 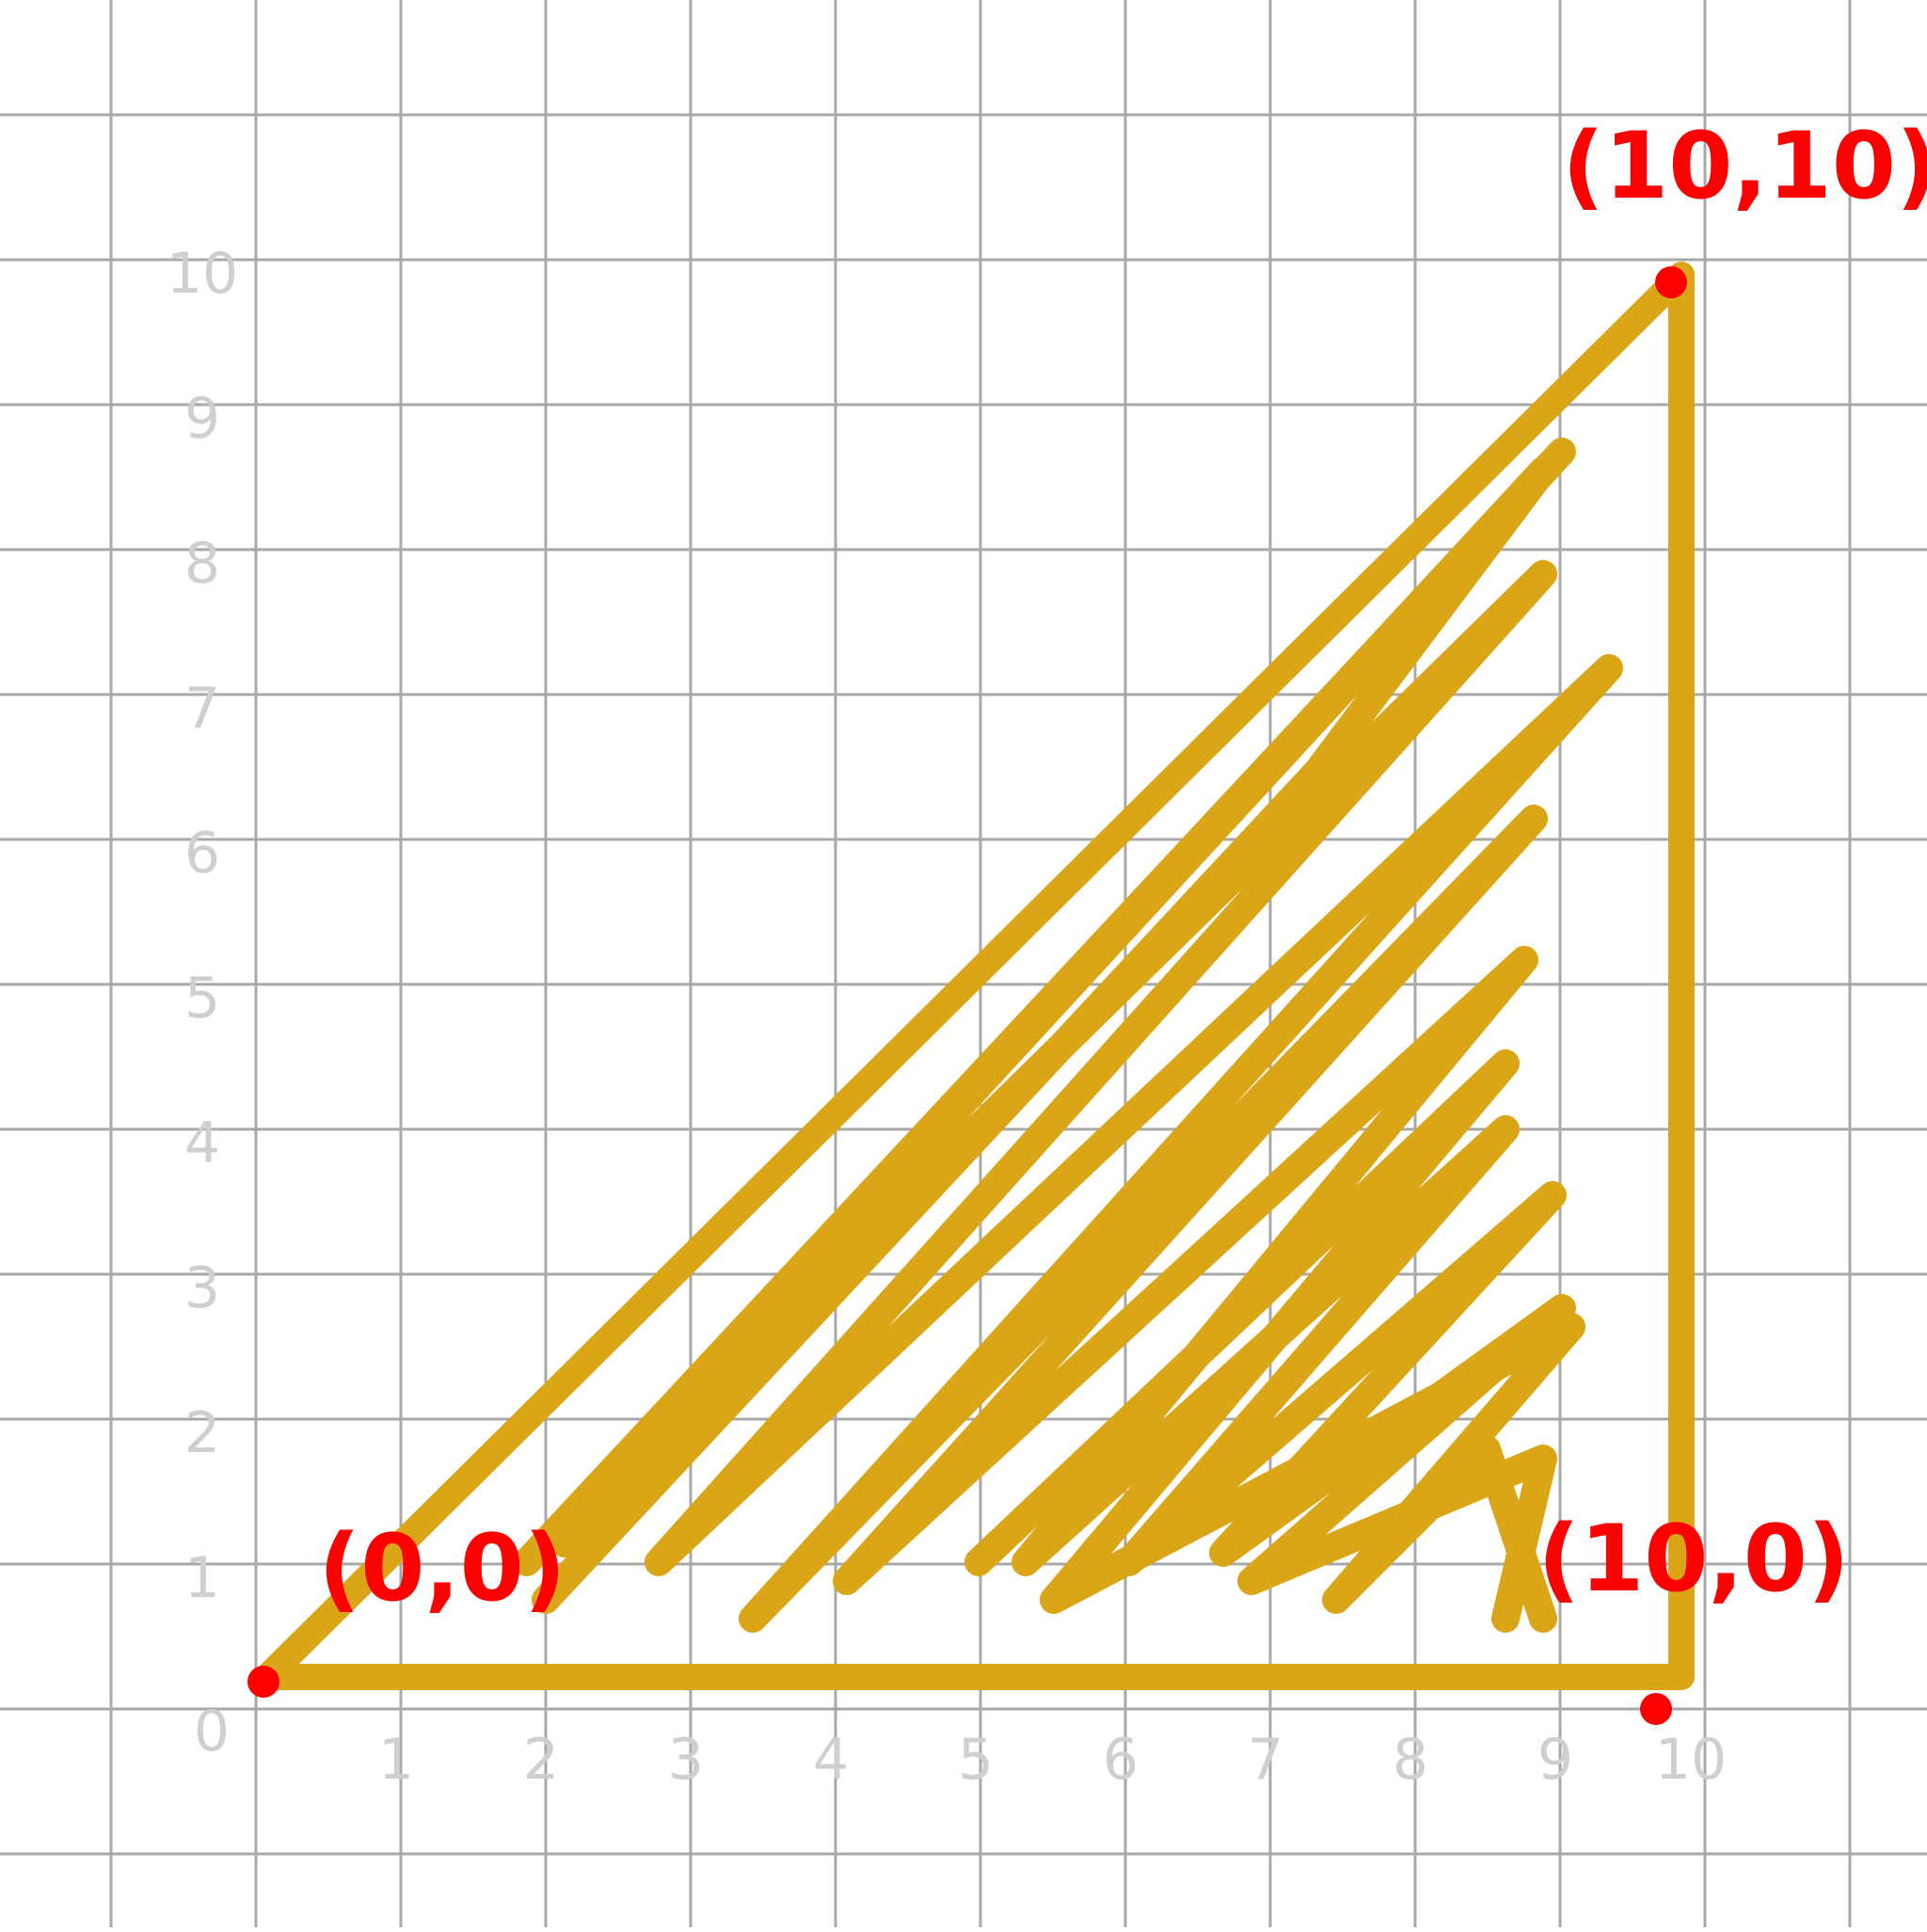 What do you see at coordinates (831, 1760) in the screenshot?
I see `x-tick-label: 4` at bounding box center [831, 1760].